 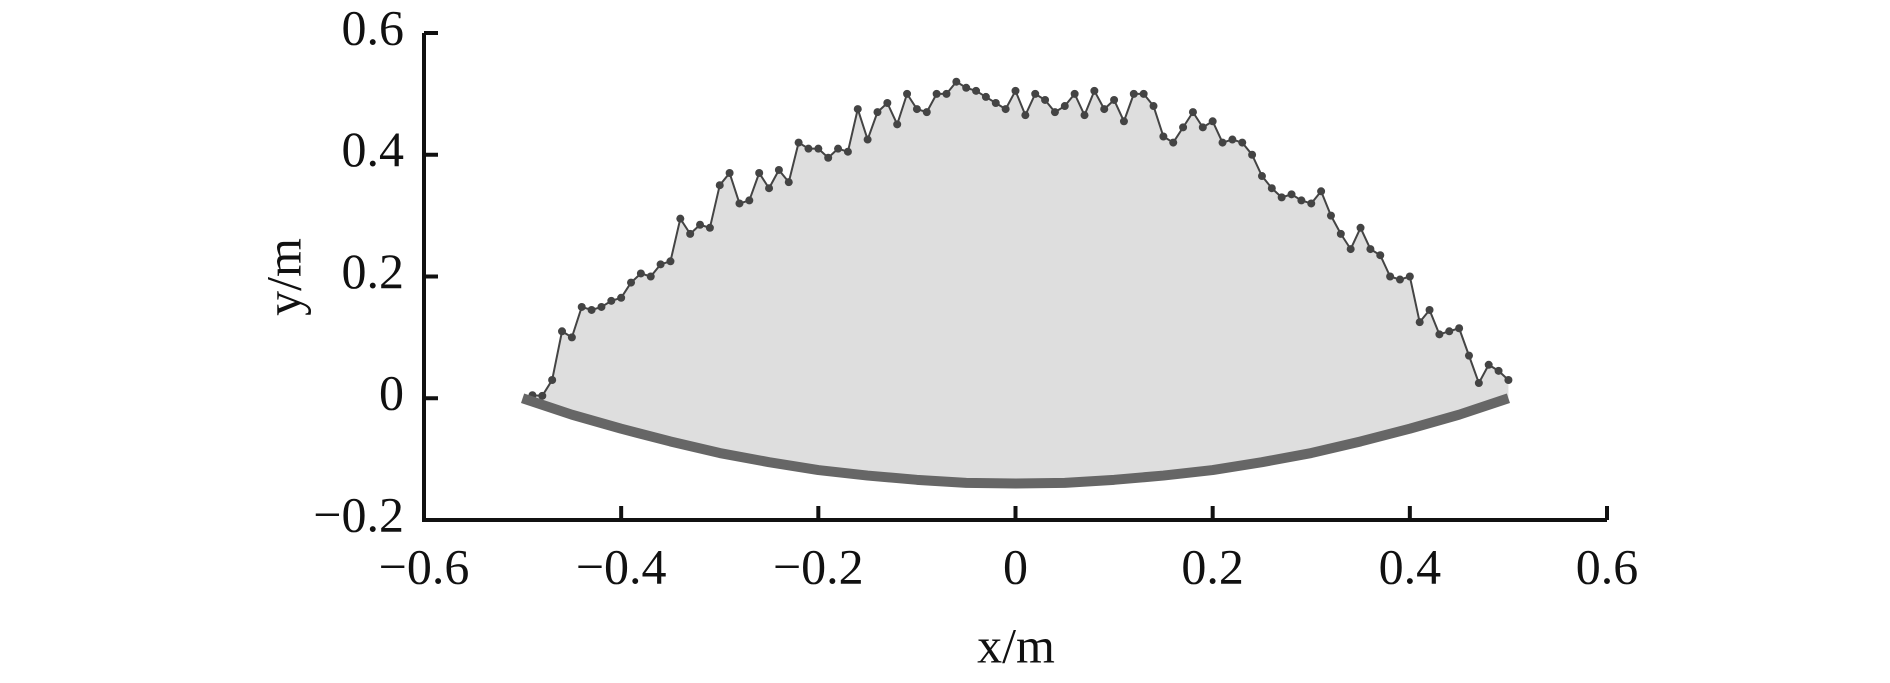 What do you see at coordinates (373, 271) in the screenshot?
I see `y-tick-label: 0.2` at bounding box center [373, 271].